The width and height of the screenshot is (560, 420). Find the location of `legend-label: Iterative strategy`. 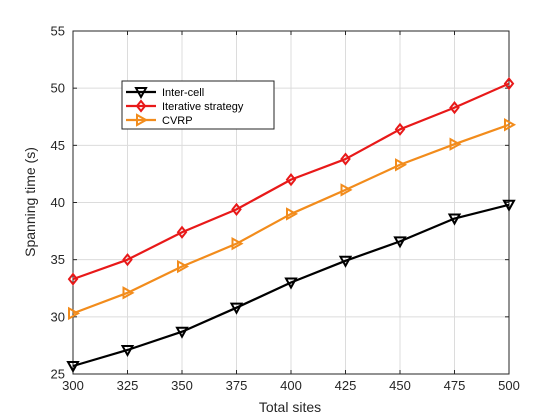

legend-label: Iterative strategy is located at coordinates (203, 107).